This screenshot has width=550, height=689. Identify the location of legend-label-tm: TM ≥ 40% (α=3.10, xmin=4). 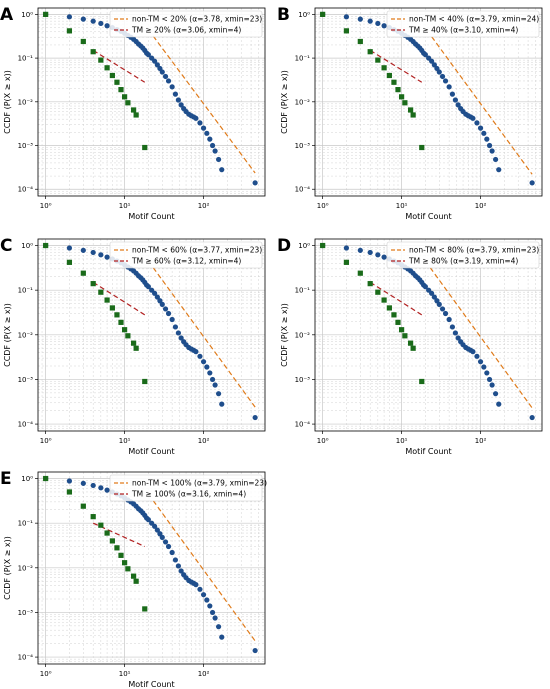
(463, 30).